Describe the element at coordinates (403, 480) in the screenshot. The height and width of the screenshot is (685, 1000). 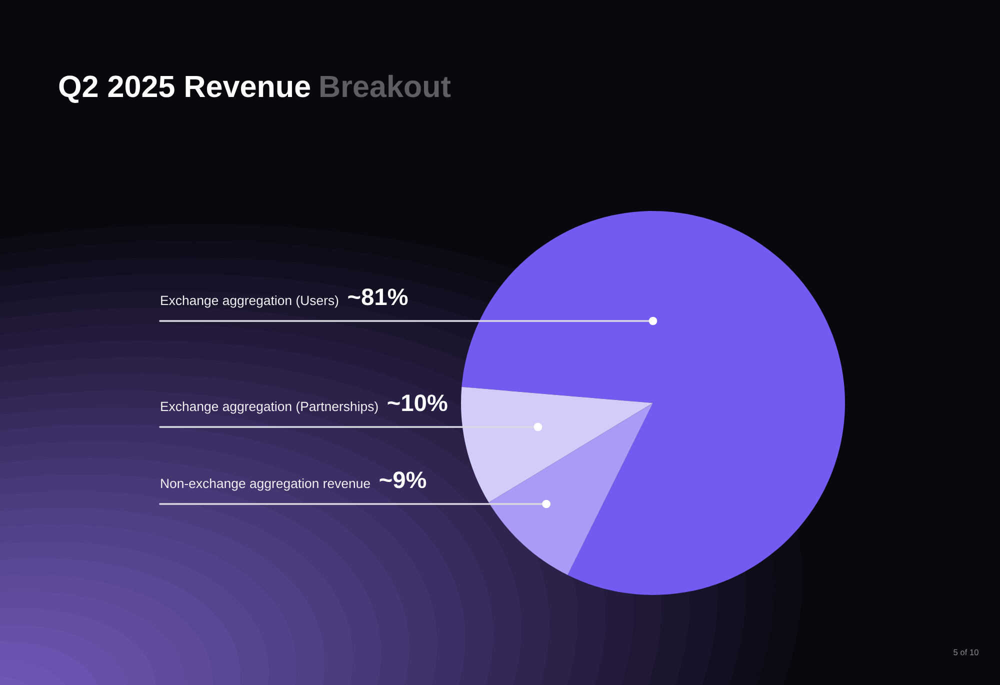
I see `data-label: ~9%` at that location.